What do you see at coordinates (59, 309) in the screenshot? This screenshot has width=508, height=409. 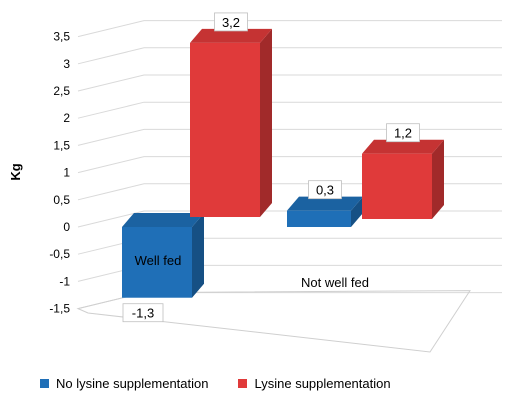 I see `y-tick-label: -1,5` at bounding box center [59, 309].